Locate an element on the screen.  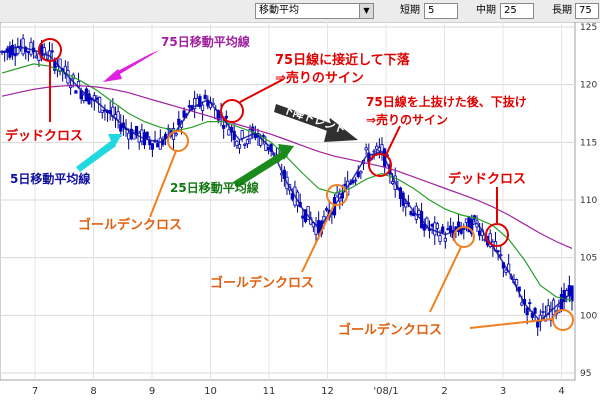
y-tick-label: 100 is located at coordinates (588, 316).